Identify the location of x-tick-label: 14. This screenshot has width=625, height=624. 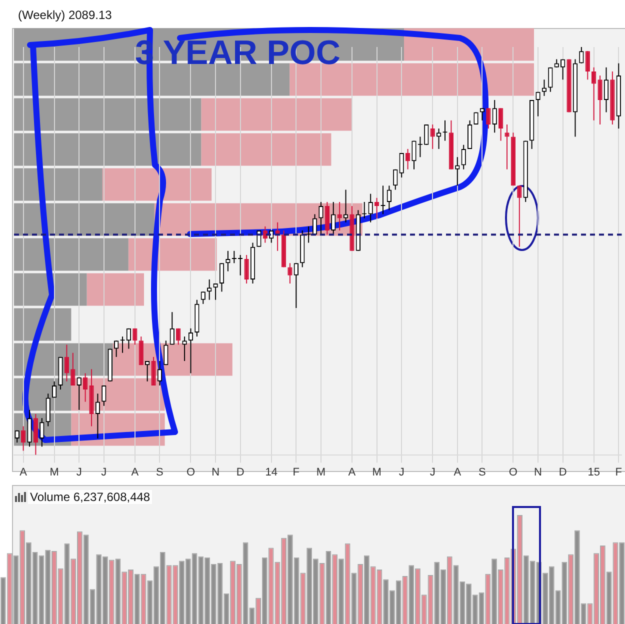
(271, 472).